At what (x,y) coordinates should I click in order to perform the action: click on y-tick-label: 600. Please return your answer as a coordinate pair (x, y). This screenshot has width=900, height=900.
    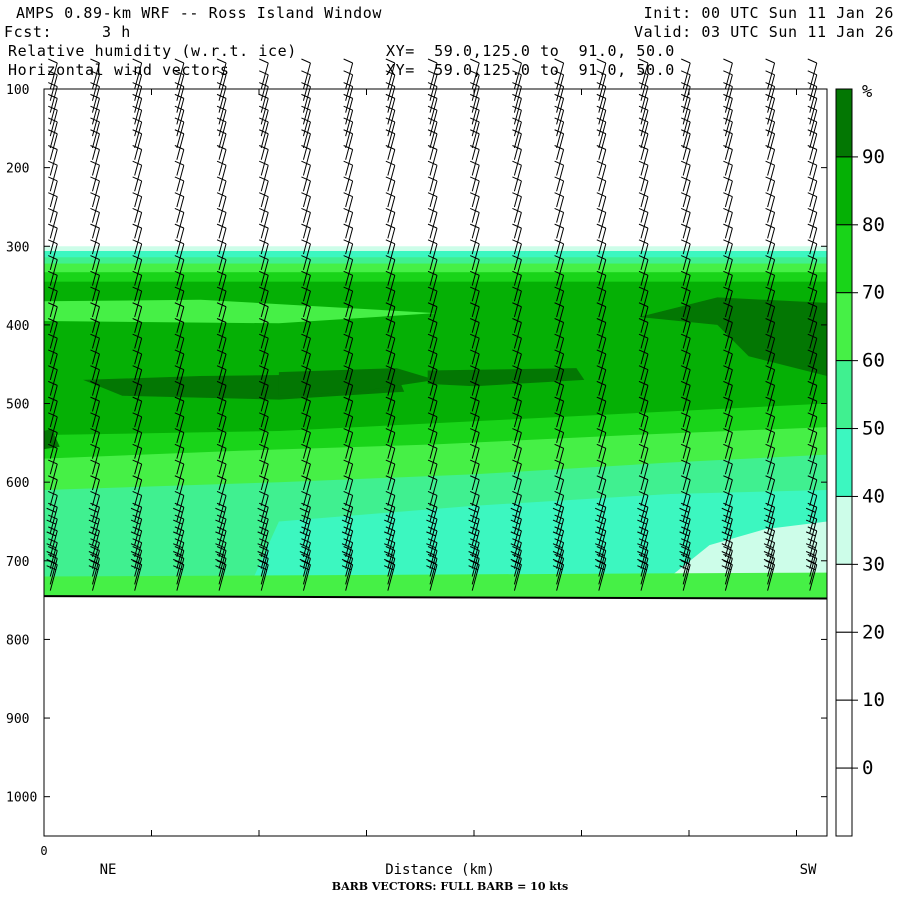
    Looking at the image, I should click on (17, 483).